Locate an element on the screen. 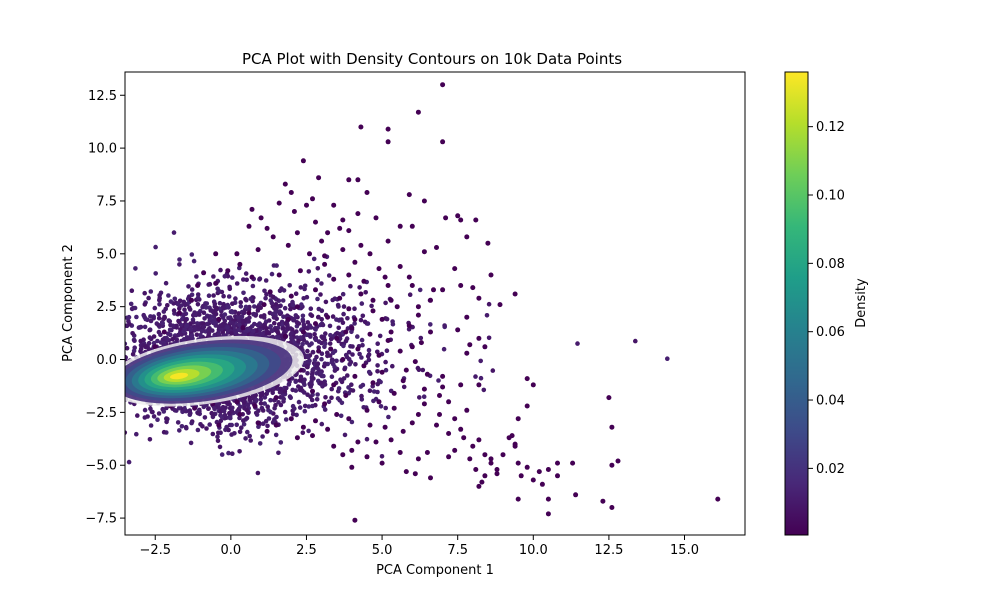 The image size is (1000, 600). y-tick-label: 7.5 is located at coordinates (106, 201).